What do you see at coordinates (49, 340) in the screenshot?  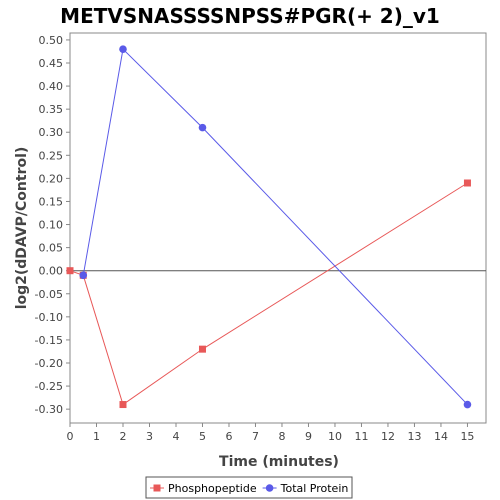 I see `y-tick-label: -0.15` at bounding box center [49, 340].